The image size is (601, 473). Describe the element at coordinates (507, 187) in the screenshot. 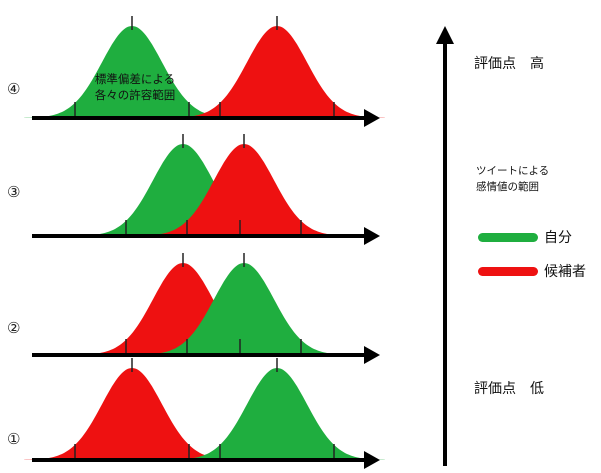

I see `legend-desc-line-2: 感情値の範囲` at that location.